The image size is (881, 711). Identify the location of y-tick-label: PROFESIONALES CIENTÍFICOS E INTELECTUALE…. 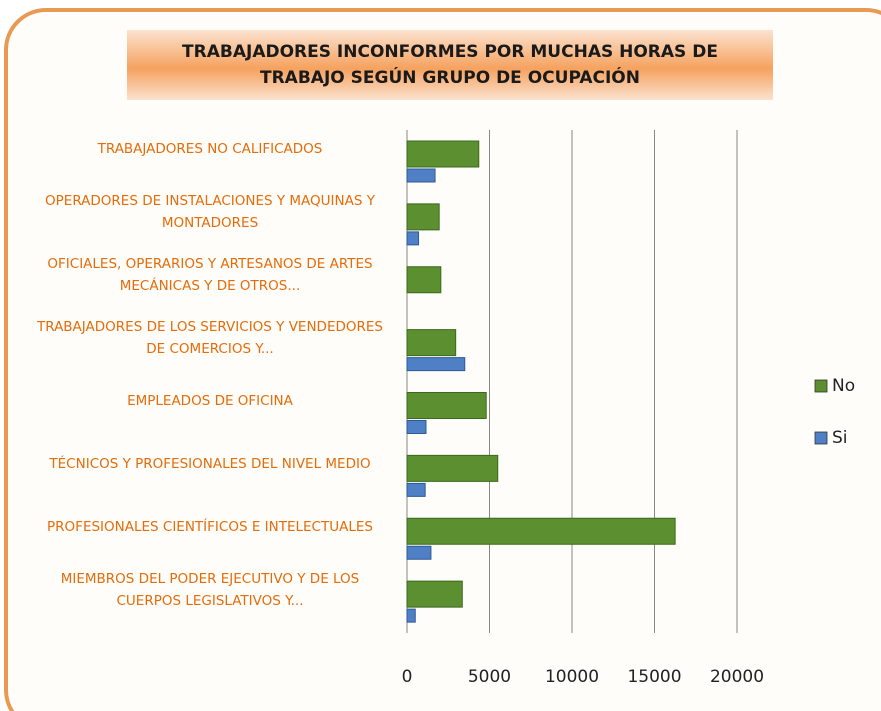
(210, 526).